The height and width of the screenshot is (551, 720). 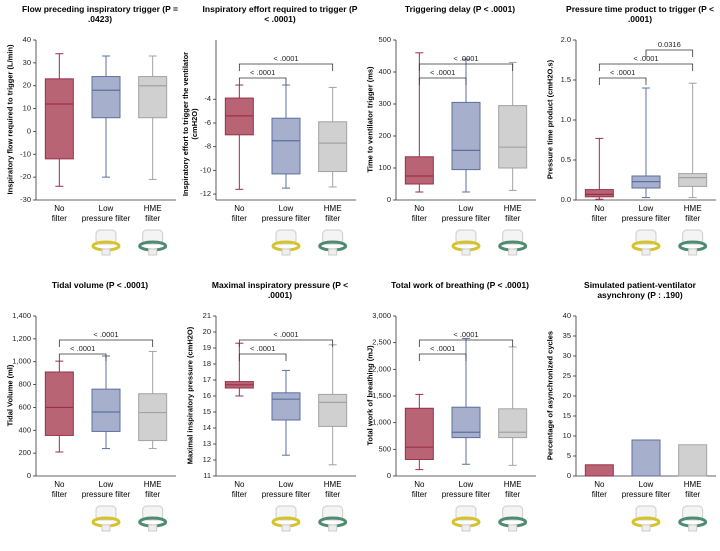 What do you see at coordinates (381, 395) in the screenshot?
I see `y-tick-label: 1,500` at bounding box center [381, 395].